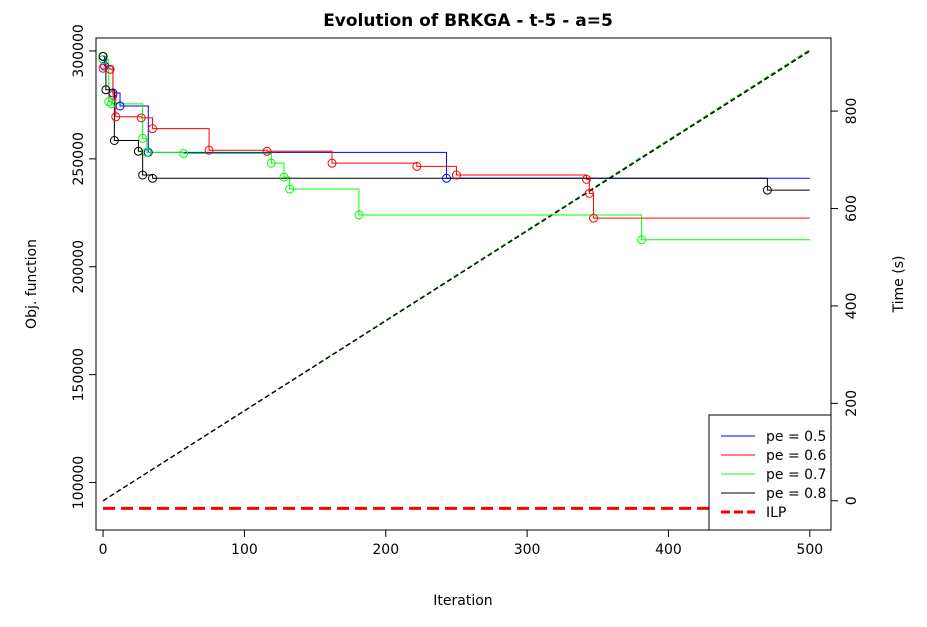 The height and width of the screenshot is (627, 927). What do you see at coordinates (852, 403) in the screenshot?
I see `y2-tick-label-200: 200` at bounding box center [852, 403].